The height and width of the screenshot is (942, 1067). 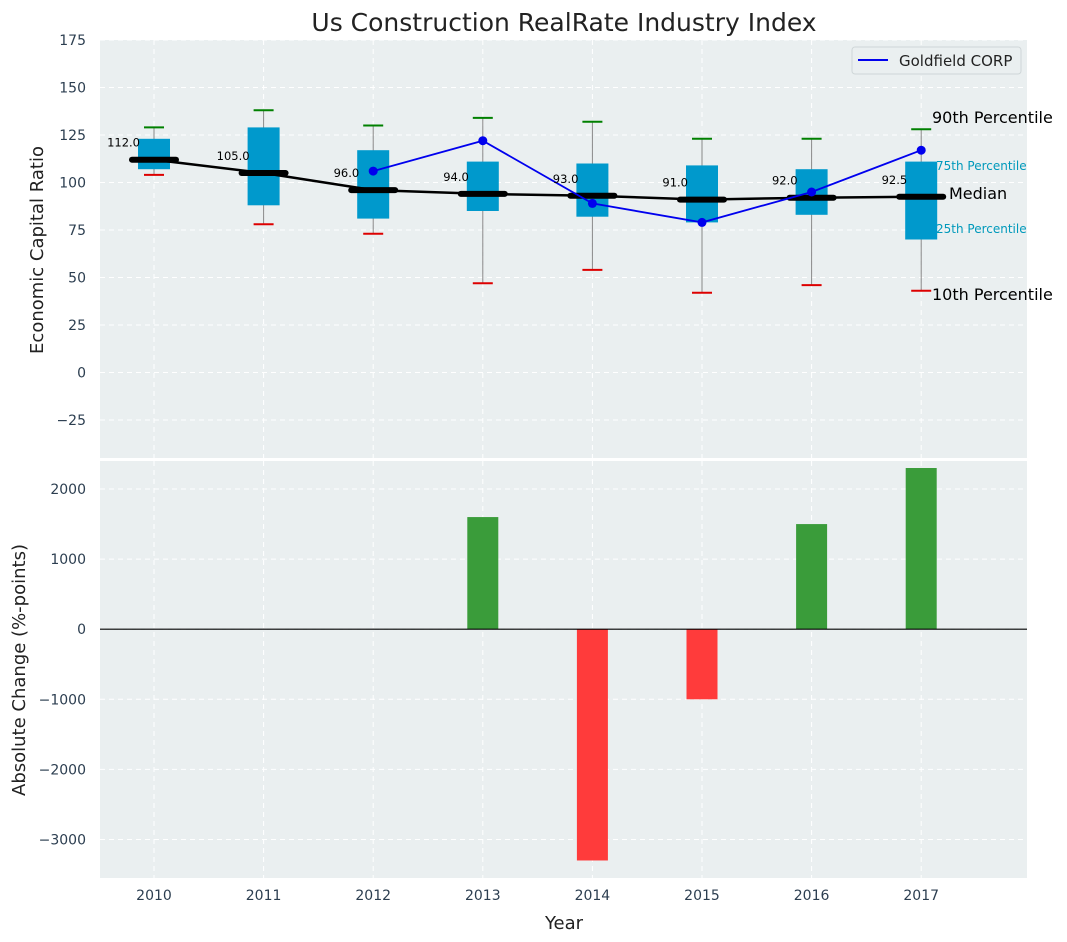 I want to click on x-tick-labels: 2010 2011 2012 2013 2014 2015 2016 2017, so click(x=537, y=896).